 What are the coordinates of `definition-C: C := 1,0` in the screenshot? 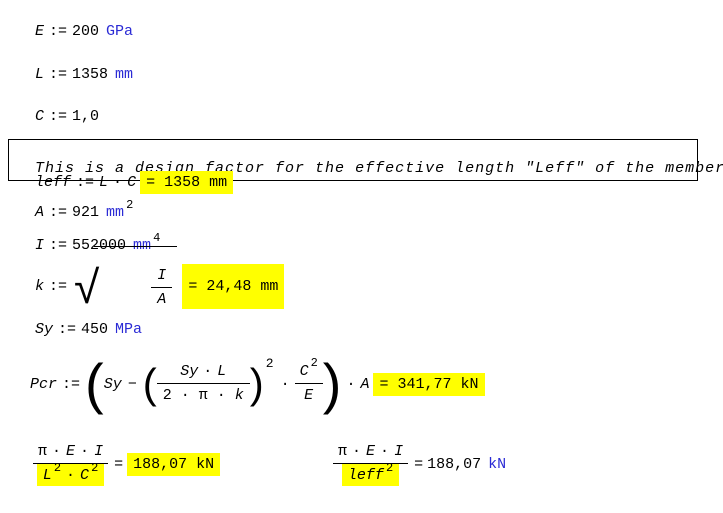 It's located at (67, 116).